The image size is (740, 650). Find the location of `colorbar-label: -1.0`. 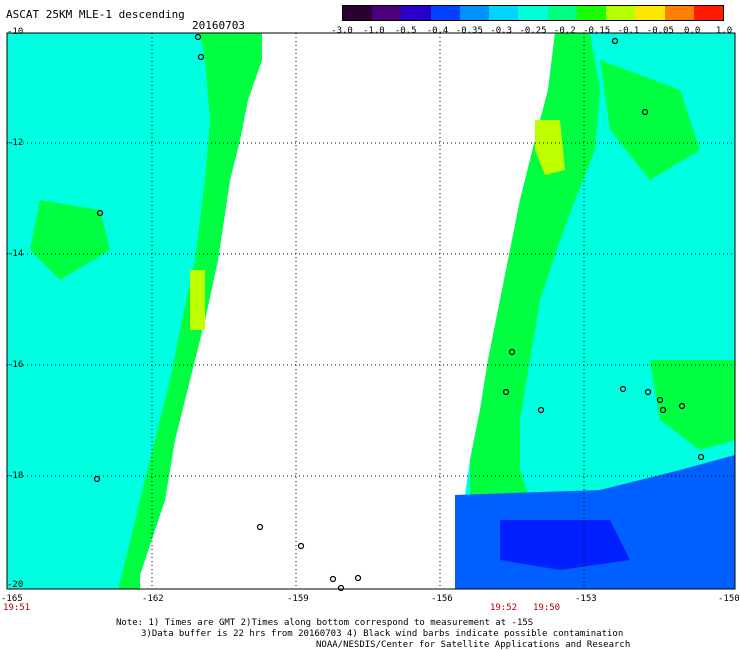

colorbar-label: -1.0 is located at coordinates (373, 31).